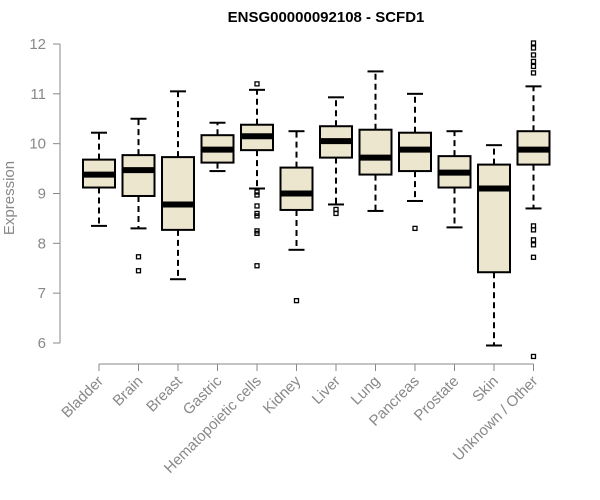 Image resolution: width=600 pixels, height=500 pixels. Describe the element at coordinates (99, 179) in the screenshot. I see `box-bladder` at that location.